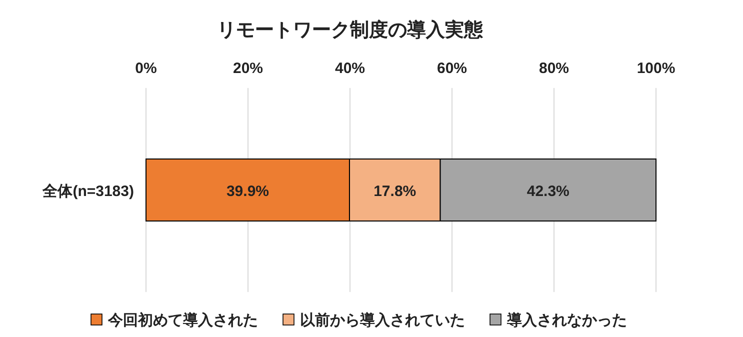  I want to click on x-tick-label: 100%, so click(656, 68).